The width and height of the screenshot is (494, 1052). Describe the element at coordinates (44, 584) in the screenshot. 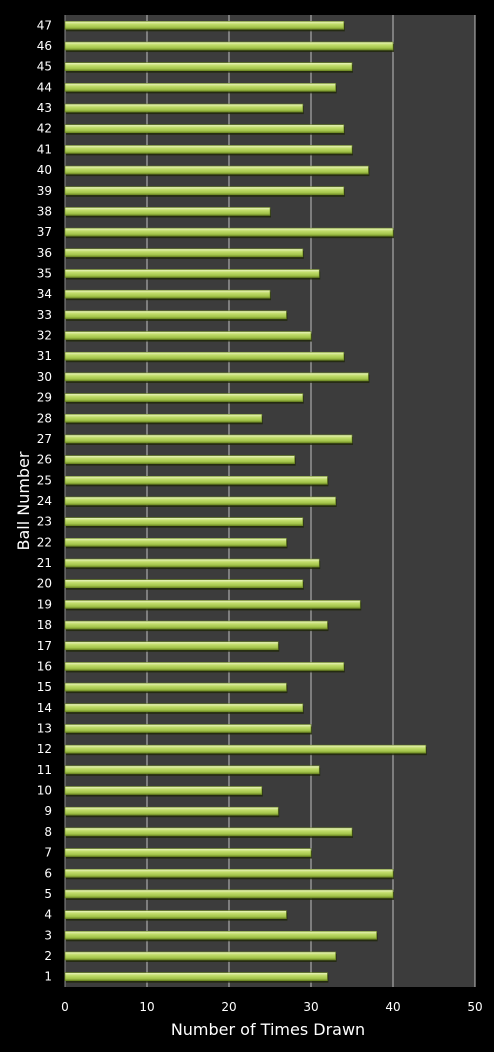

I see `y-tick-label: 20` at that location.